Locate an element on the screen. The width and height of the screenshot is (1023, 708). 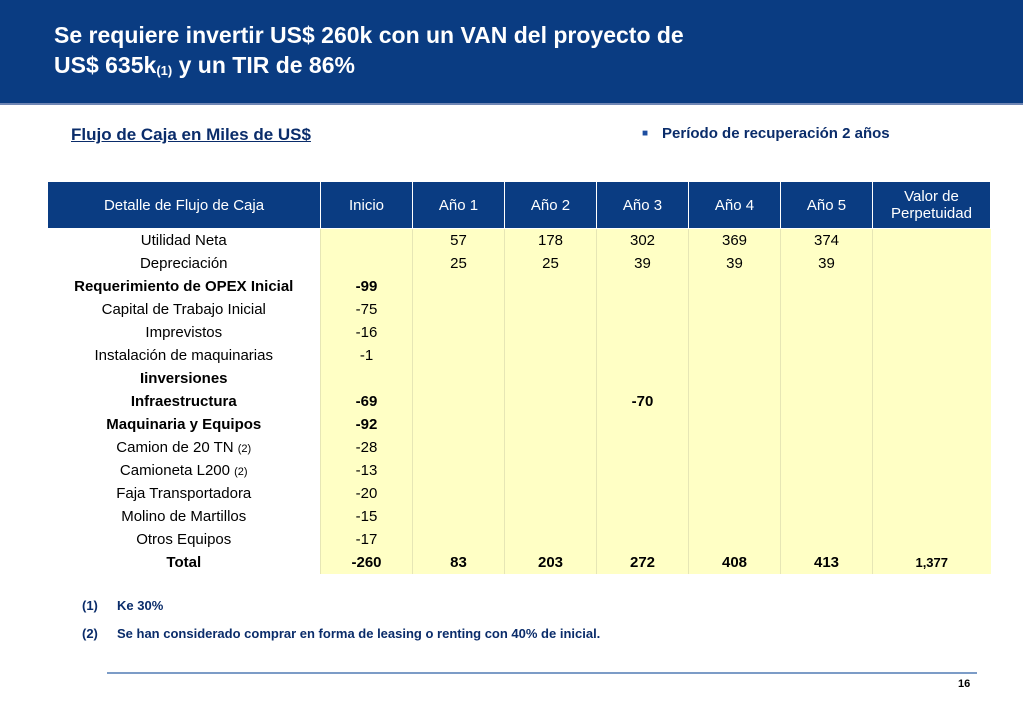
table-row: Camioneta L200 (2) -13 is located at coordinates (519, 470).